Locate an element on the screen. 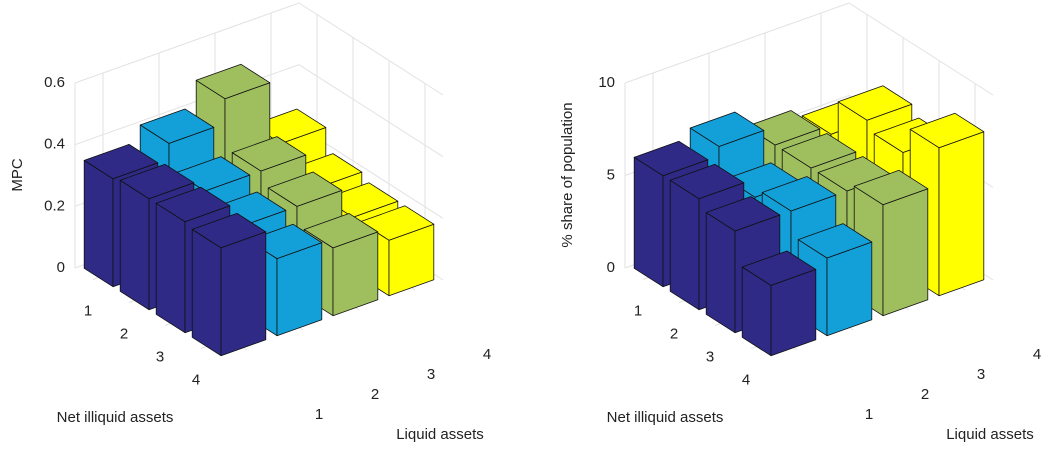 The width and height of the screenshot is (1053, 452). z-tick-label: 0.2 is located at coordinates (54, 205).